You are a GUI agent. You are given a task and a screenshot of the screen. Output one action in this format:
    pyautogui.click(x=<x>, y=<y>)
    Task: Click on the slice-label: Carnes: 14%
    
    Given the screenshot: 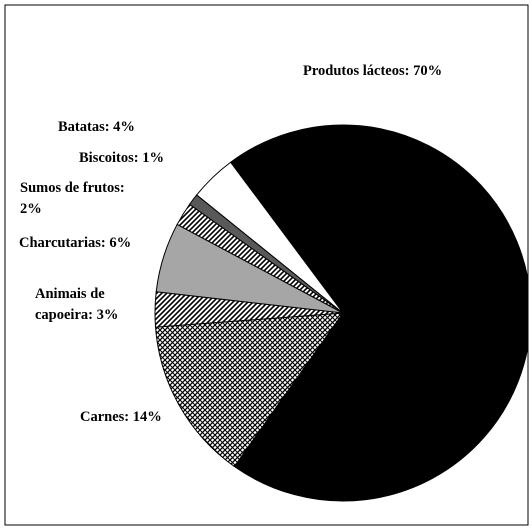 What is the action you would take?
    pyautogui.click(x=121, y=417)
    